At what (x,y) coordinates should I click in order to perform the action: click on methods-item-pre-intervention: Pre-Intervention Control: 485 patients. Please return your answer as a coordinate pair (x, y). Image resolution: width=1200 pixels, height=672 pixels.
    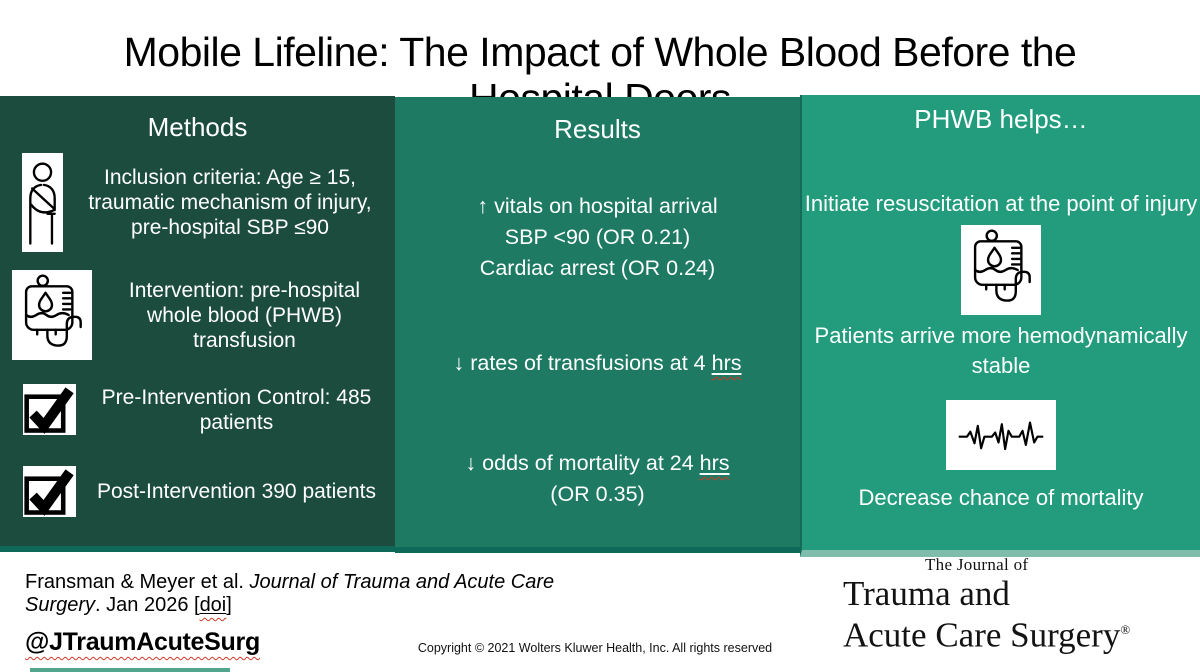
    Looking at the image, I should click on (197, 409).